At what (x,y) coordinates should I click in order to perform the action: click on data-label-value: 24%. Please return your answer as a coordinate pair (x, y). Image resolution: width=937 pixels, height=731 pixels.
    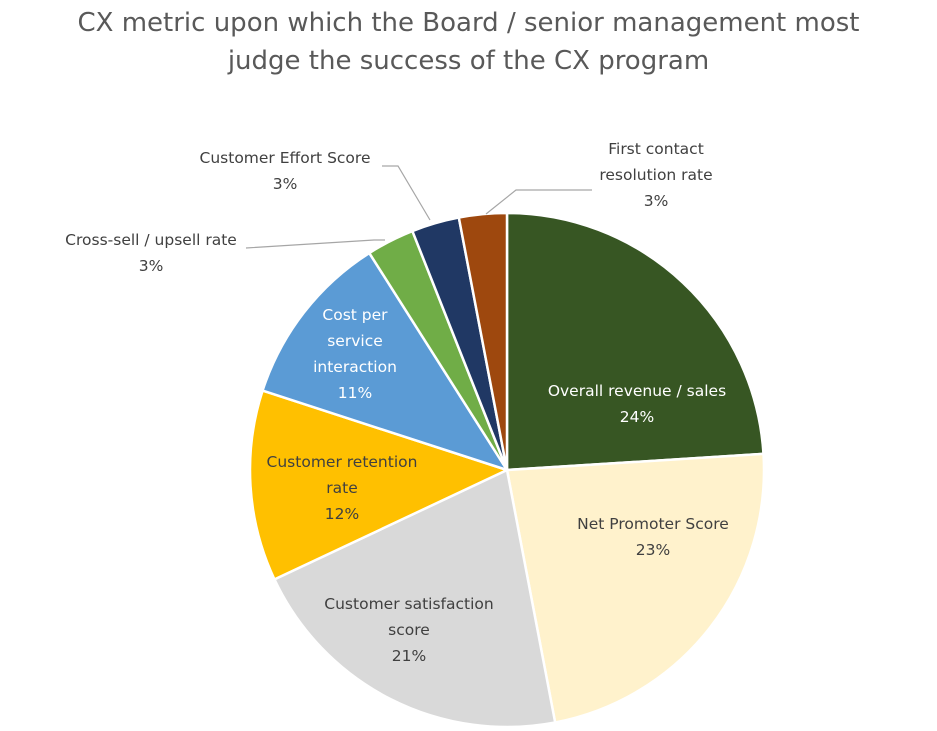
    Looking at the image, I should click on (637, 417).